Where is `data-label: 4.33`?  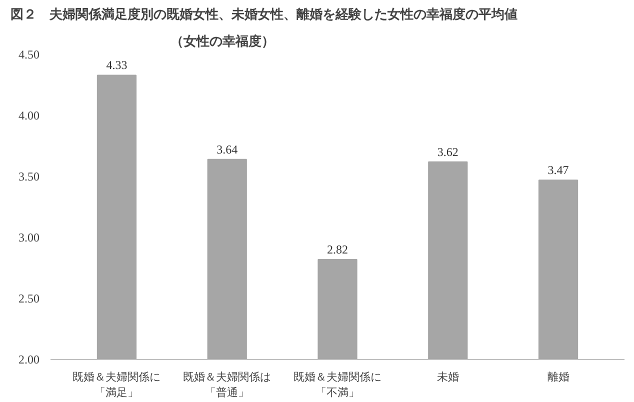
data-label: 4.33 is located at coordinates (117, 65).